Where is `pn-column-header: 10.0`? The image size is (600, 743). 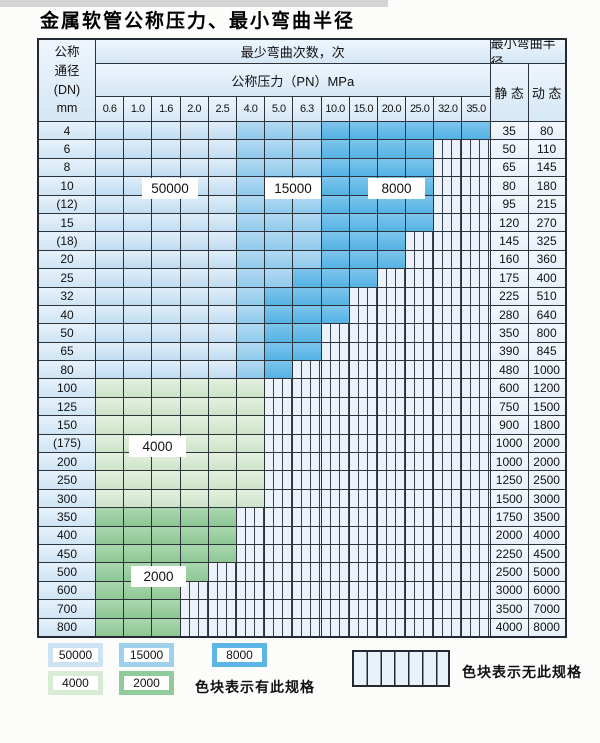
pn-column-header: 10.0 is located at coordinates (335, 109).